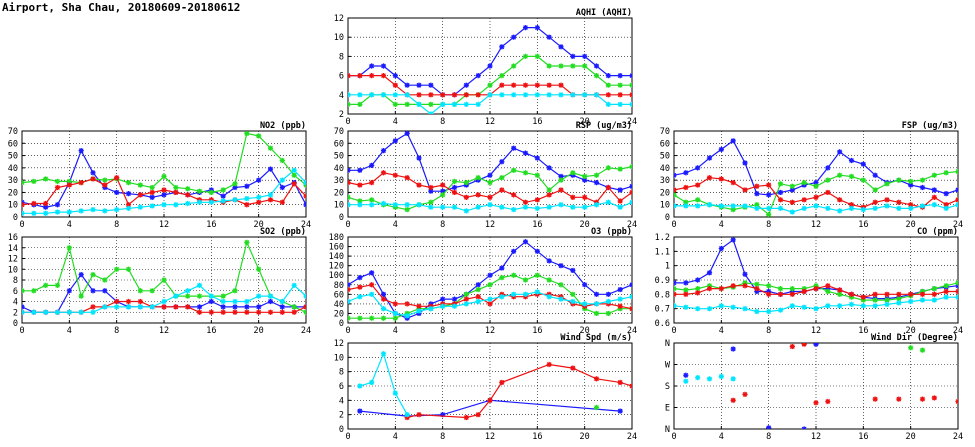  What do you see at coordinates (673, 437) in the screenshot?
I see `x-tick-label: 0` at bounding box center [673, 437].